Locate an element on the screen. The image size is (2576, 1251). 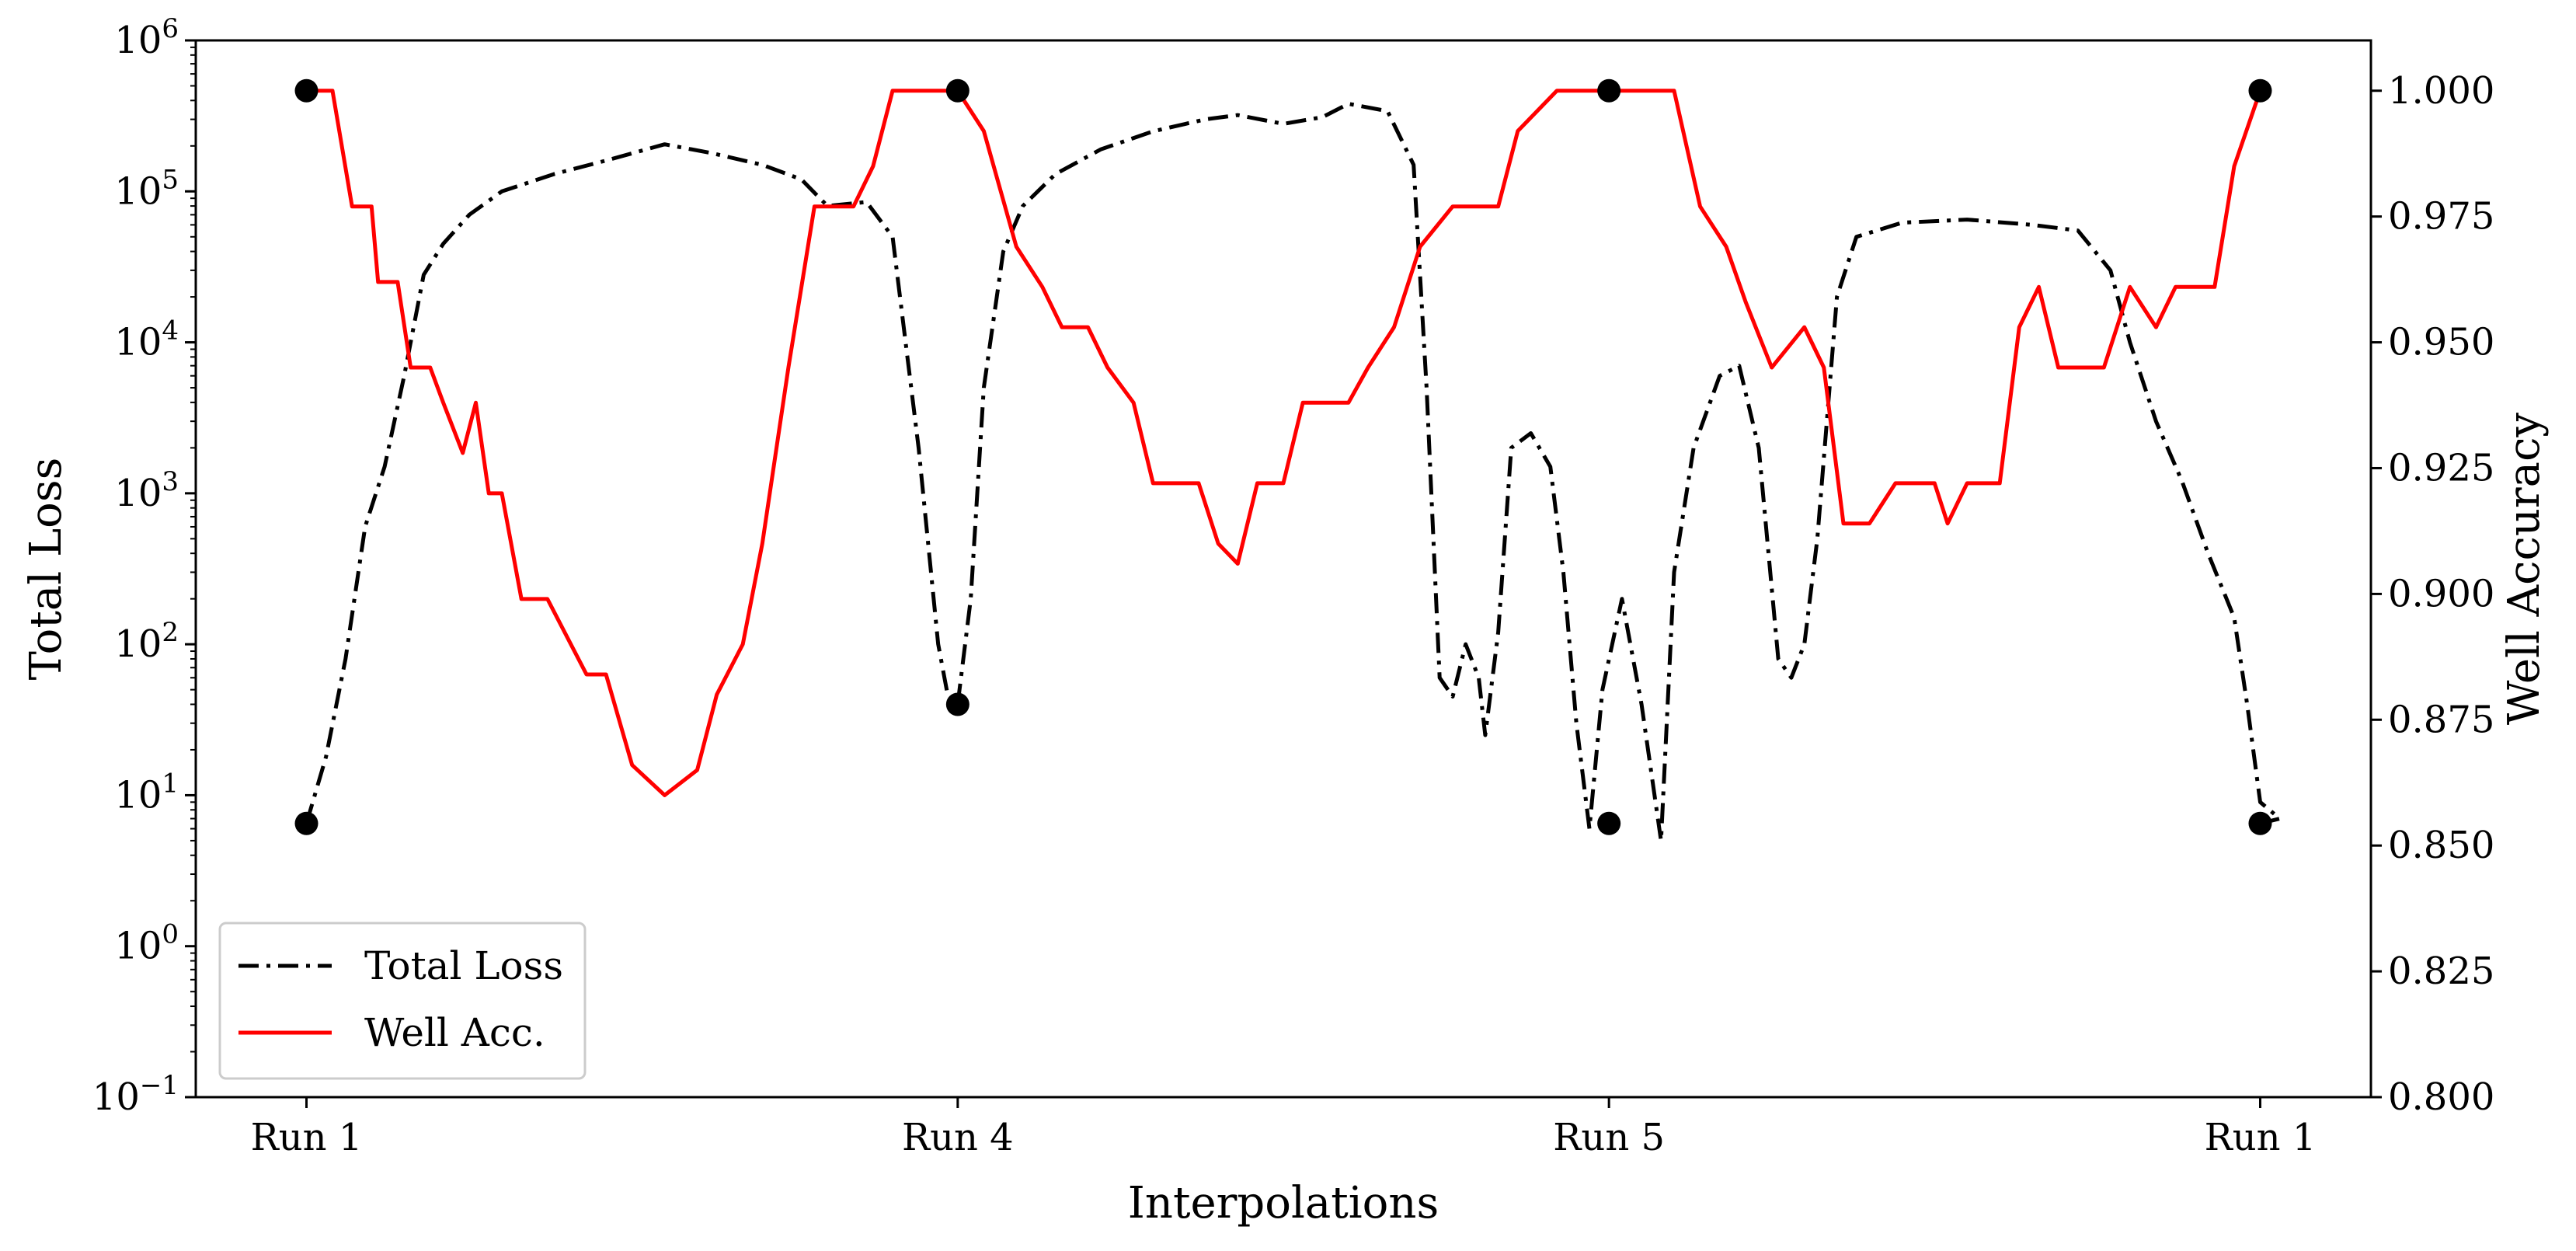
y-left-tick-label: 10⁻¹ is located at coordinates (135, 1094).